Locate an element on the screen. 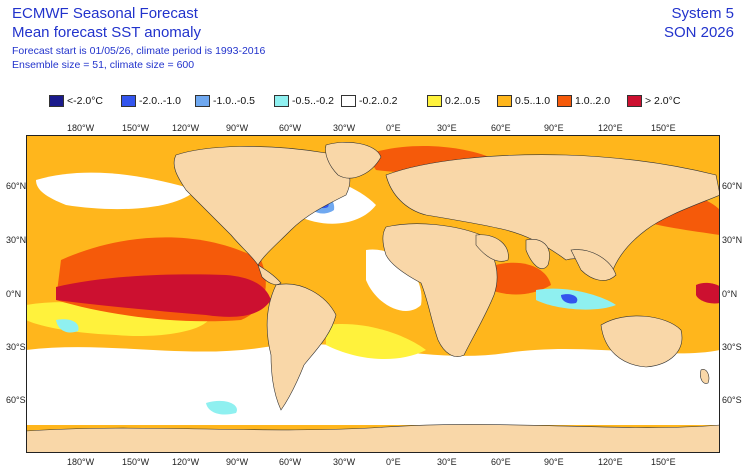  land-central-america is located at coordinates (269, 274).